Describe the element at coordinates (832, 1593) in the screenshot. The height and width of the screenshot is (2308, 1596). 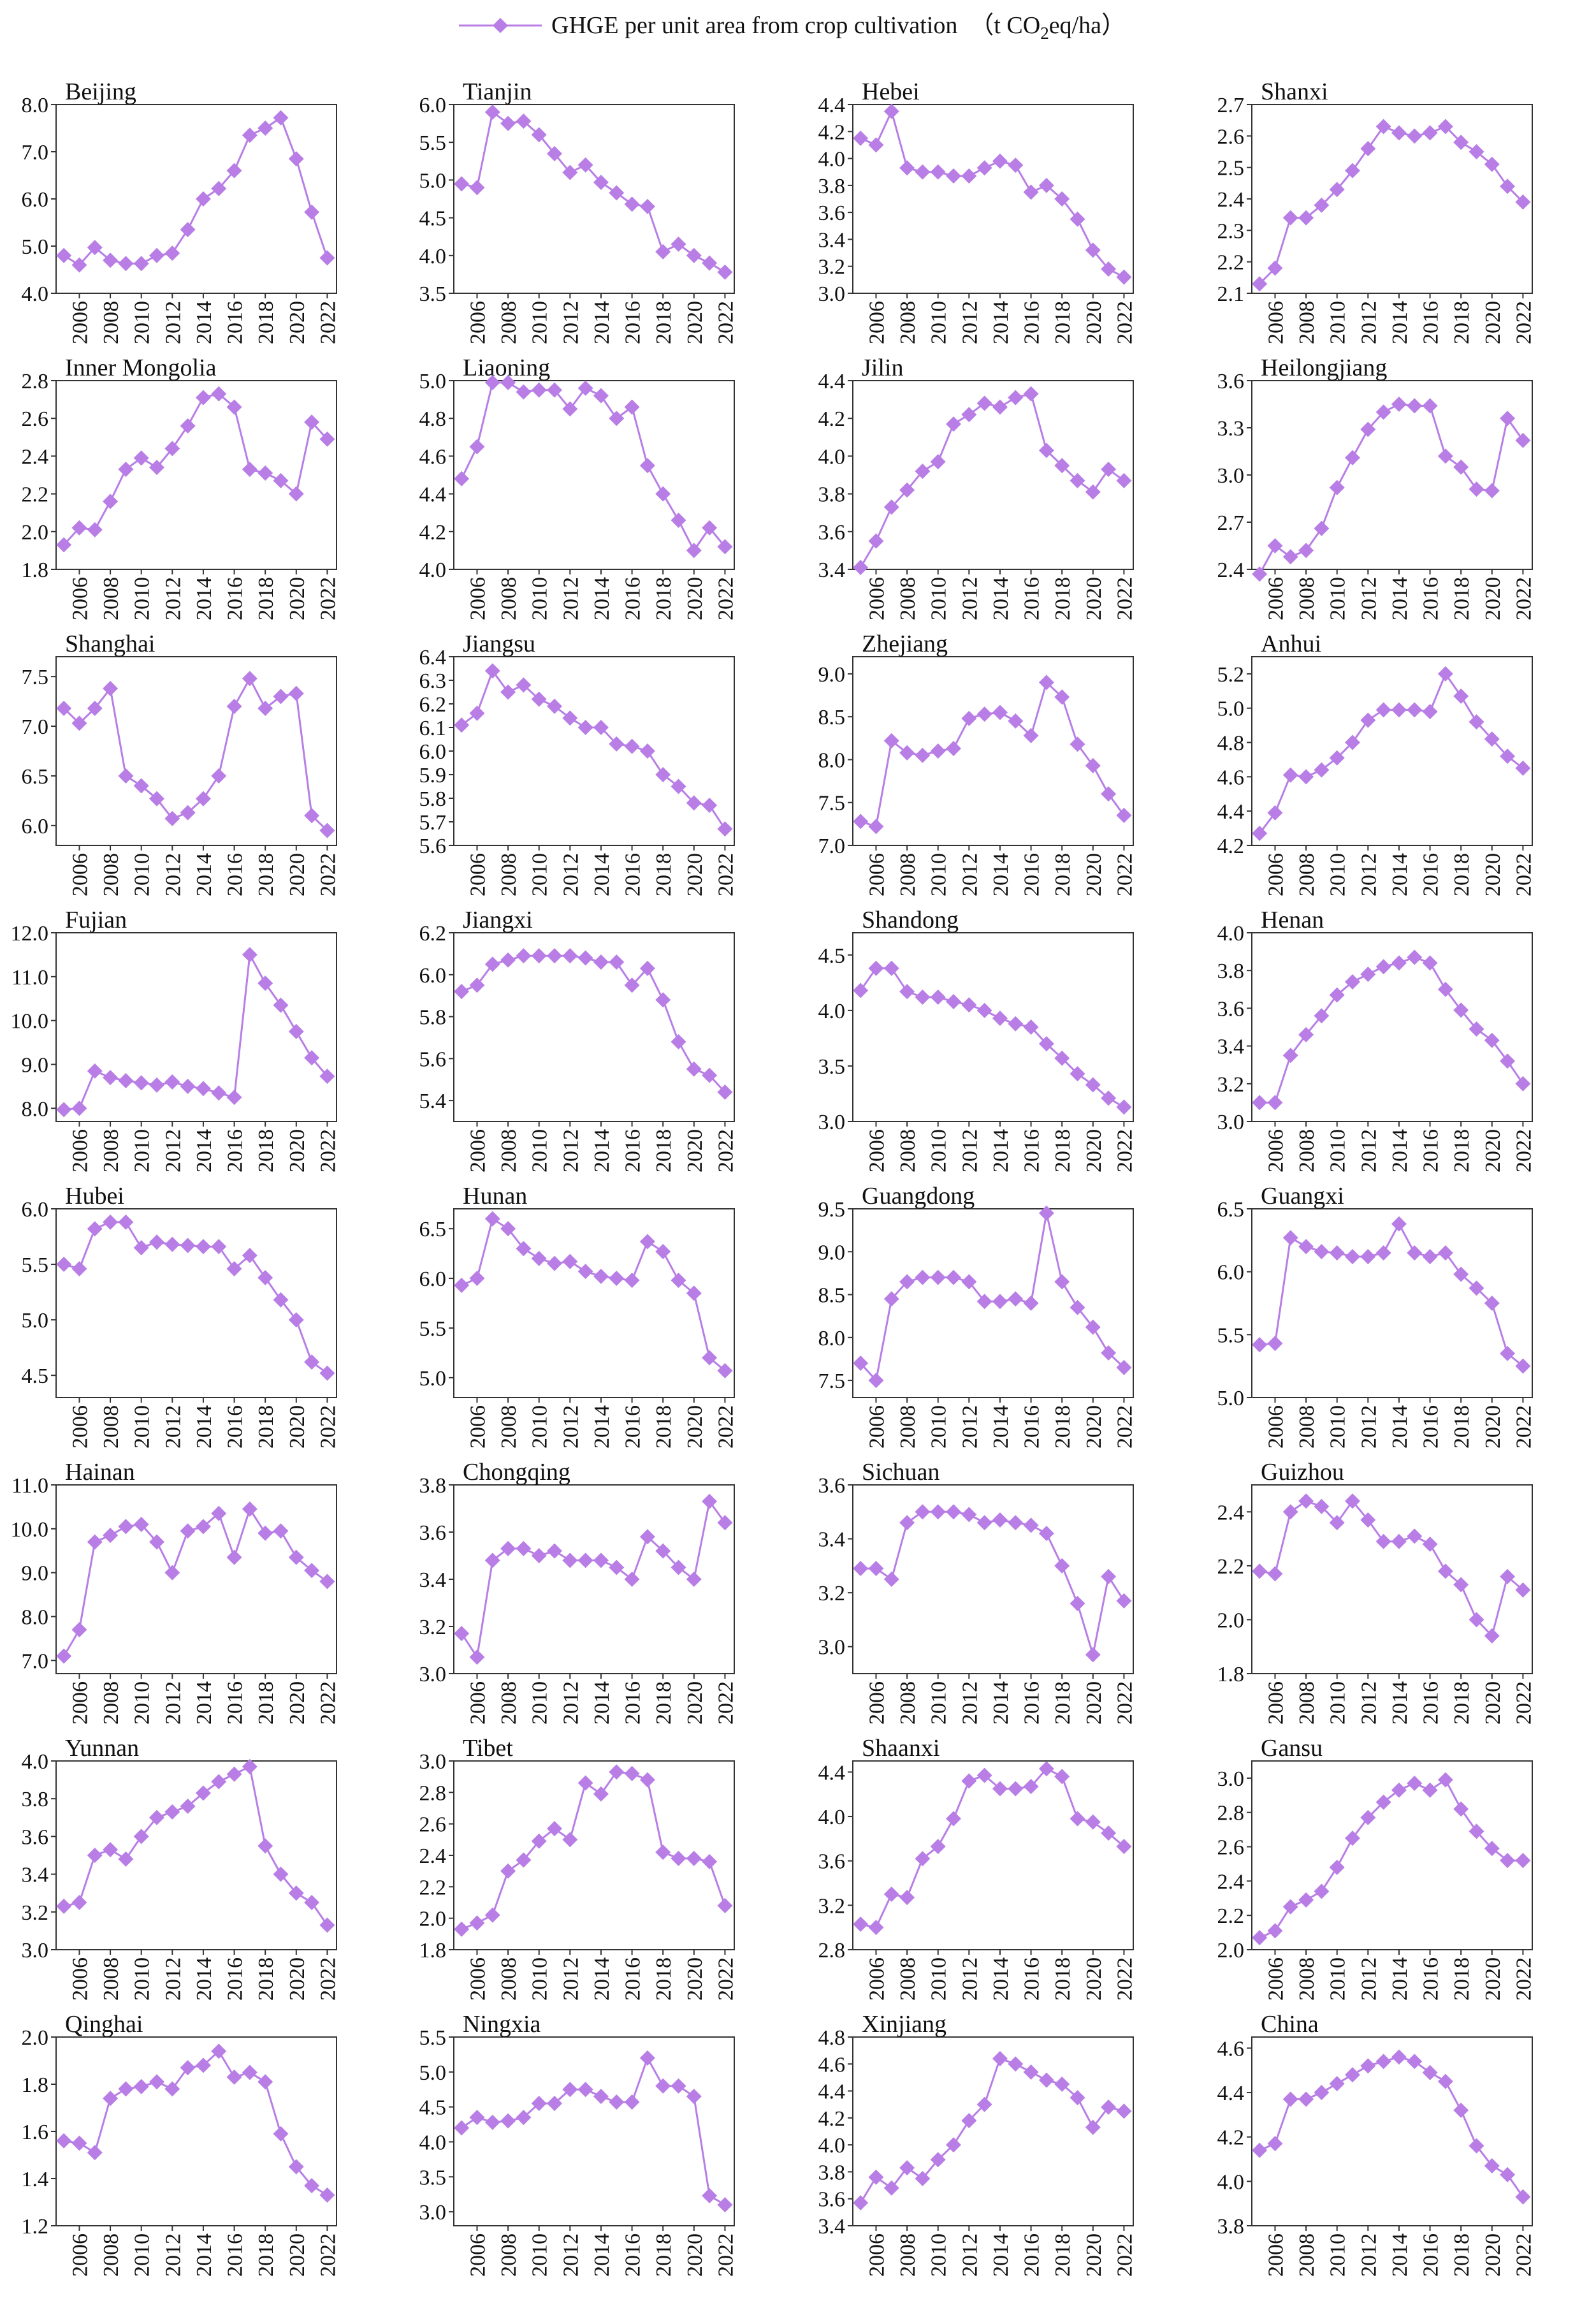
I see `y-tick-label: 3.2` at that location.